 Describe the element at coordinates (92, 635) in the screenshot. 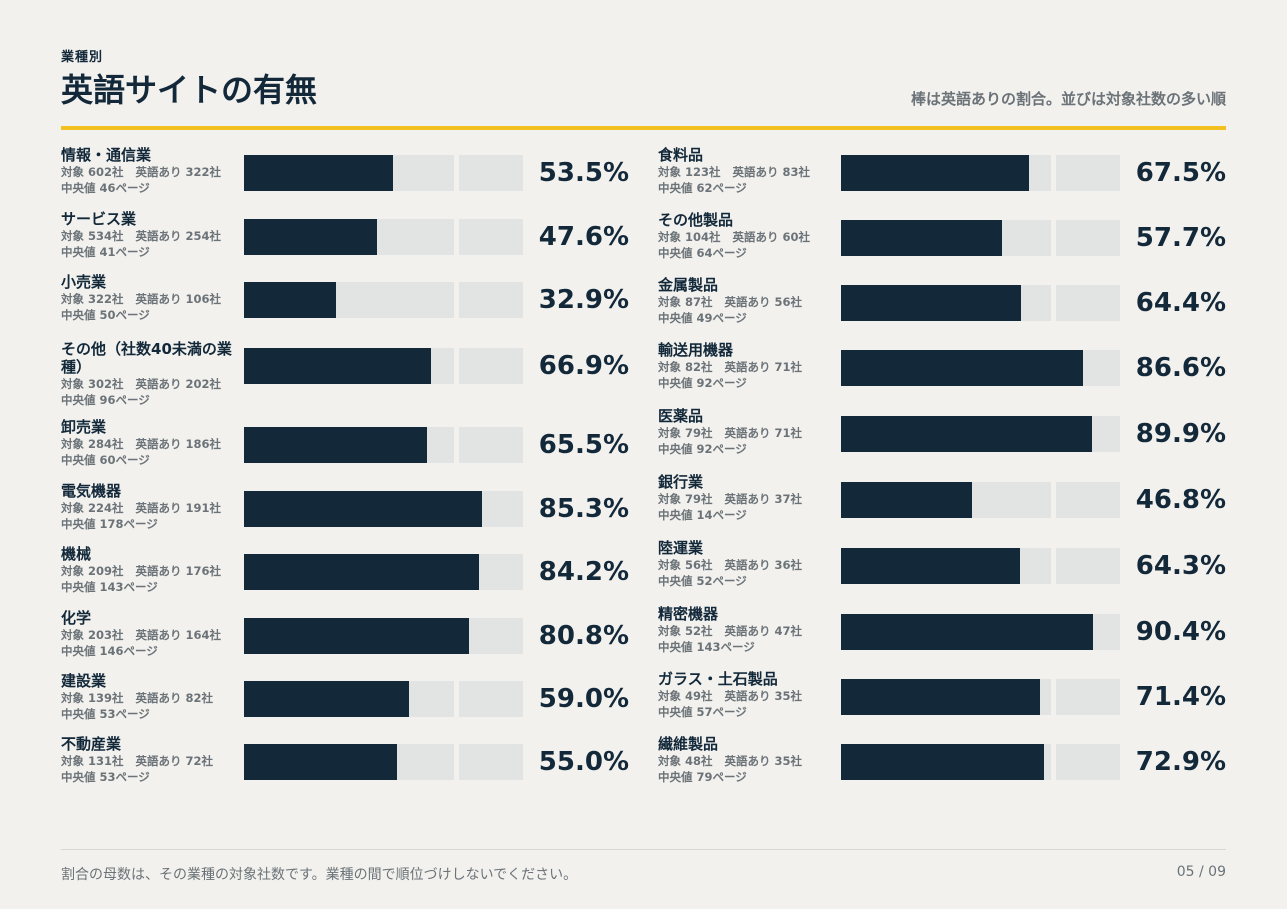

I see `target-count: 対象 203社` at that location.